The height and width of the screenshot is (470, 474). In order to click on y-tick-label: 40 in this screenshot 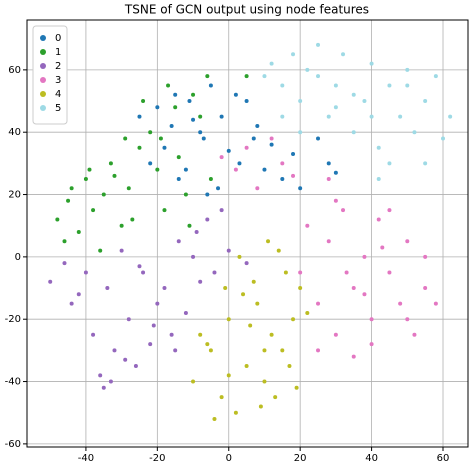, I will do `click(14, 132)`.